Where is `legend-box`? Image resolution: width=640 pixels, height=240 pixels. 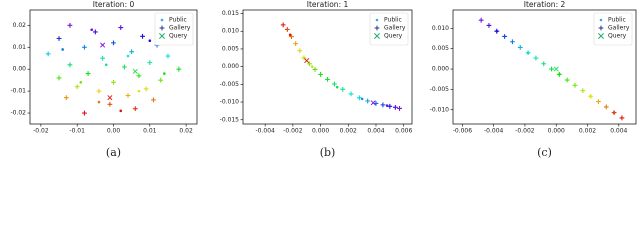
legend-box is located at coordinates (613, 29).